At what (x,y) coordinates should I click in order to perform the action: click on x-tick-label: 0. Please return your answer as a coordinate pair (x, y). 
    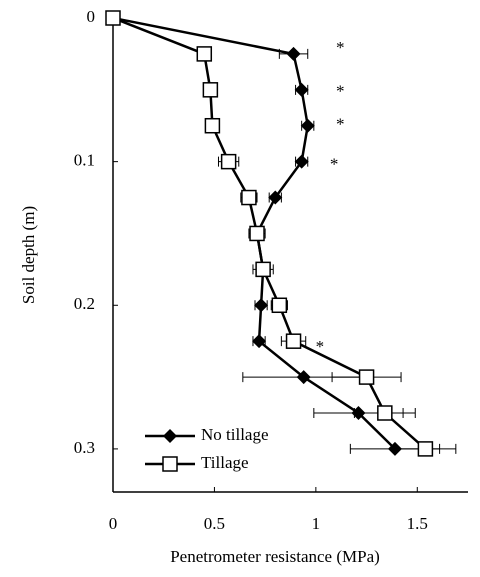
    Looking at the image, I should click on (113, 523).